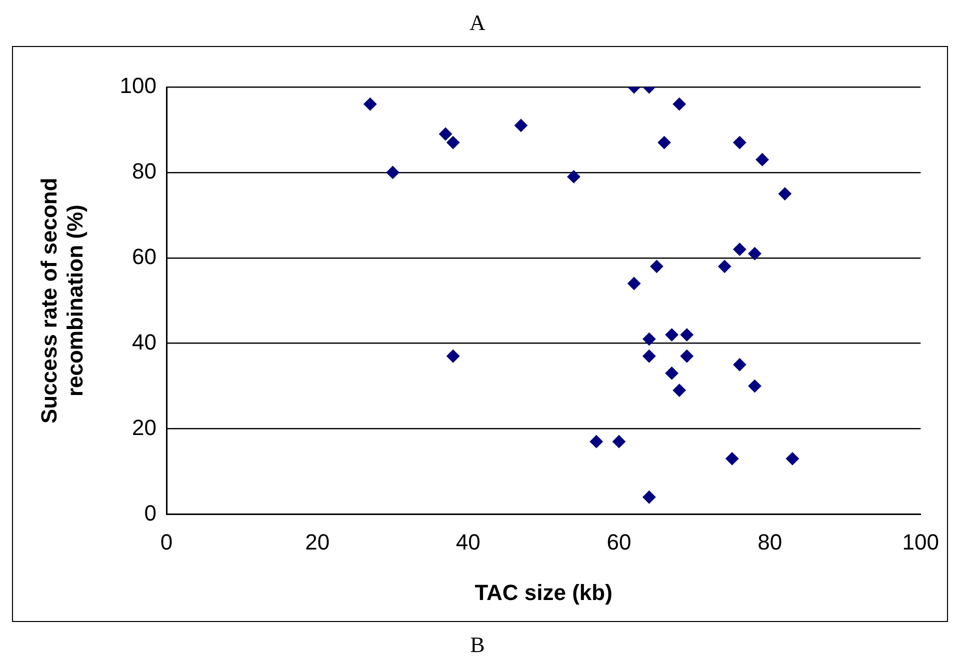 This screenshot has height=666, width=955. Describe the element at coordinates (317, 541) in the screenshot. I see `x-tick-label: 20` at that location.